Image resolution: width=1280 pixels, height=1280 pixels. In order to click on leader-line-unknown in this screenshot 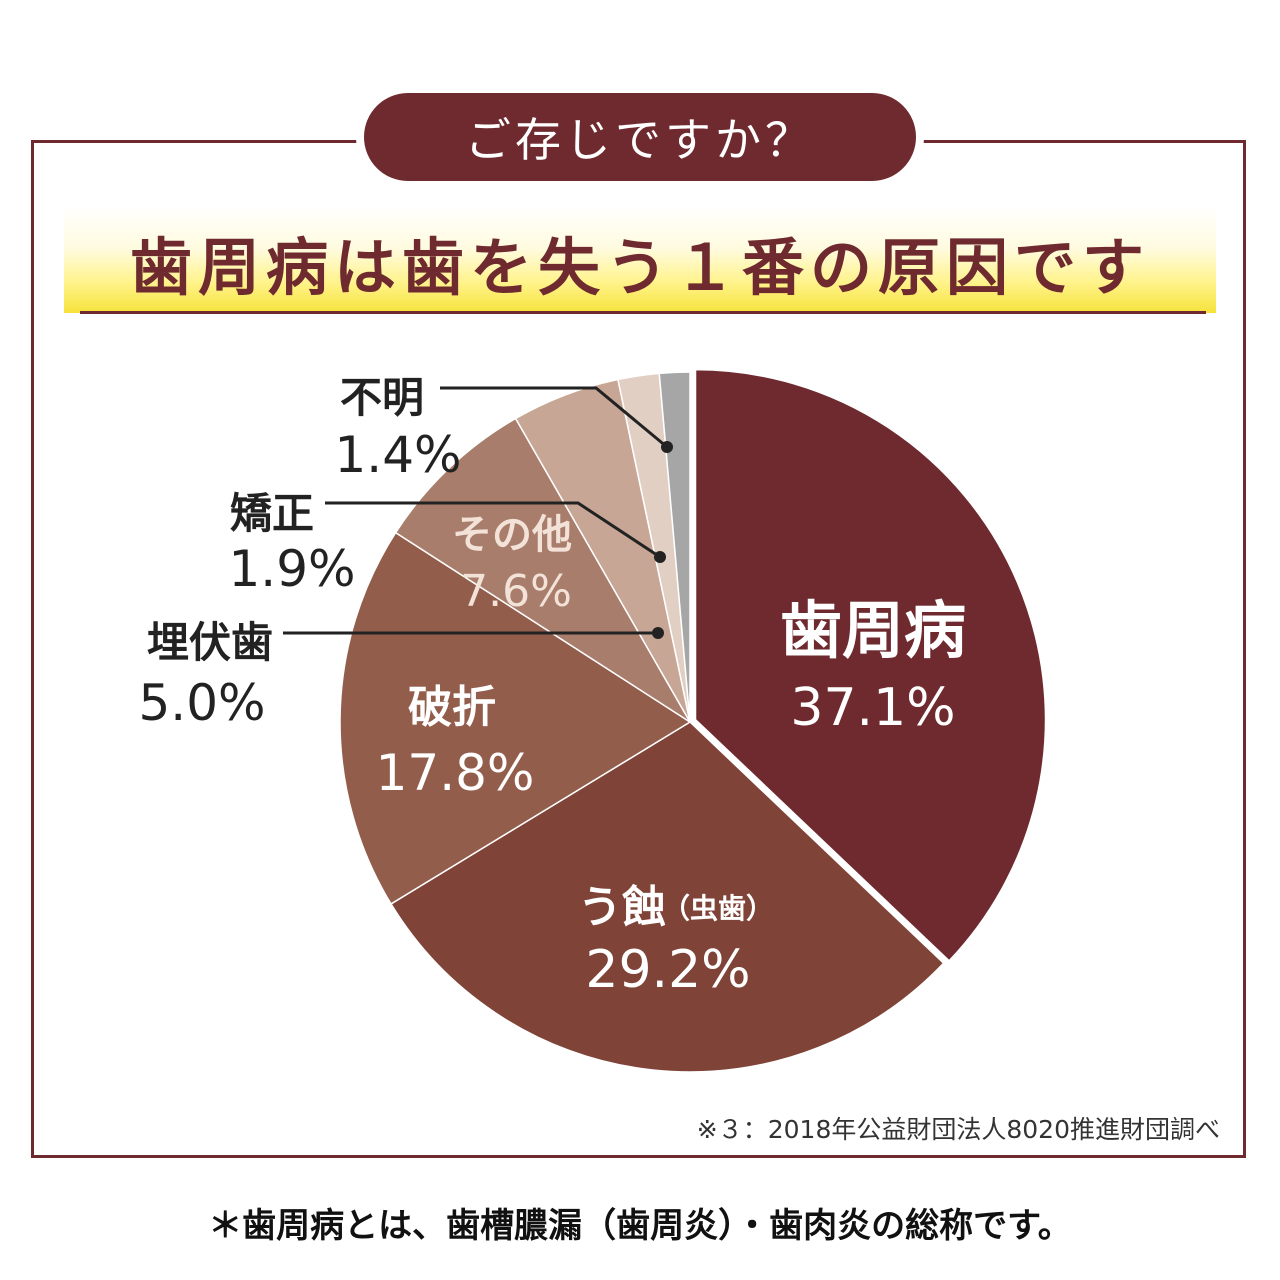, I will do `click(554, 417)`.